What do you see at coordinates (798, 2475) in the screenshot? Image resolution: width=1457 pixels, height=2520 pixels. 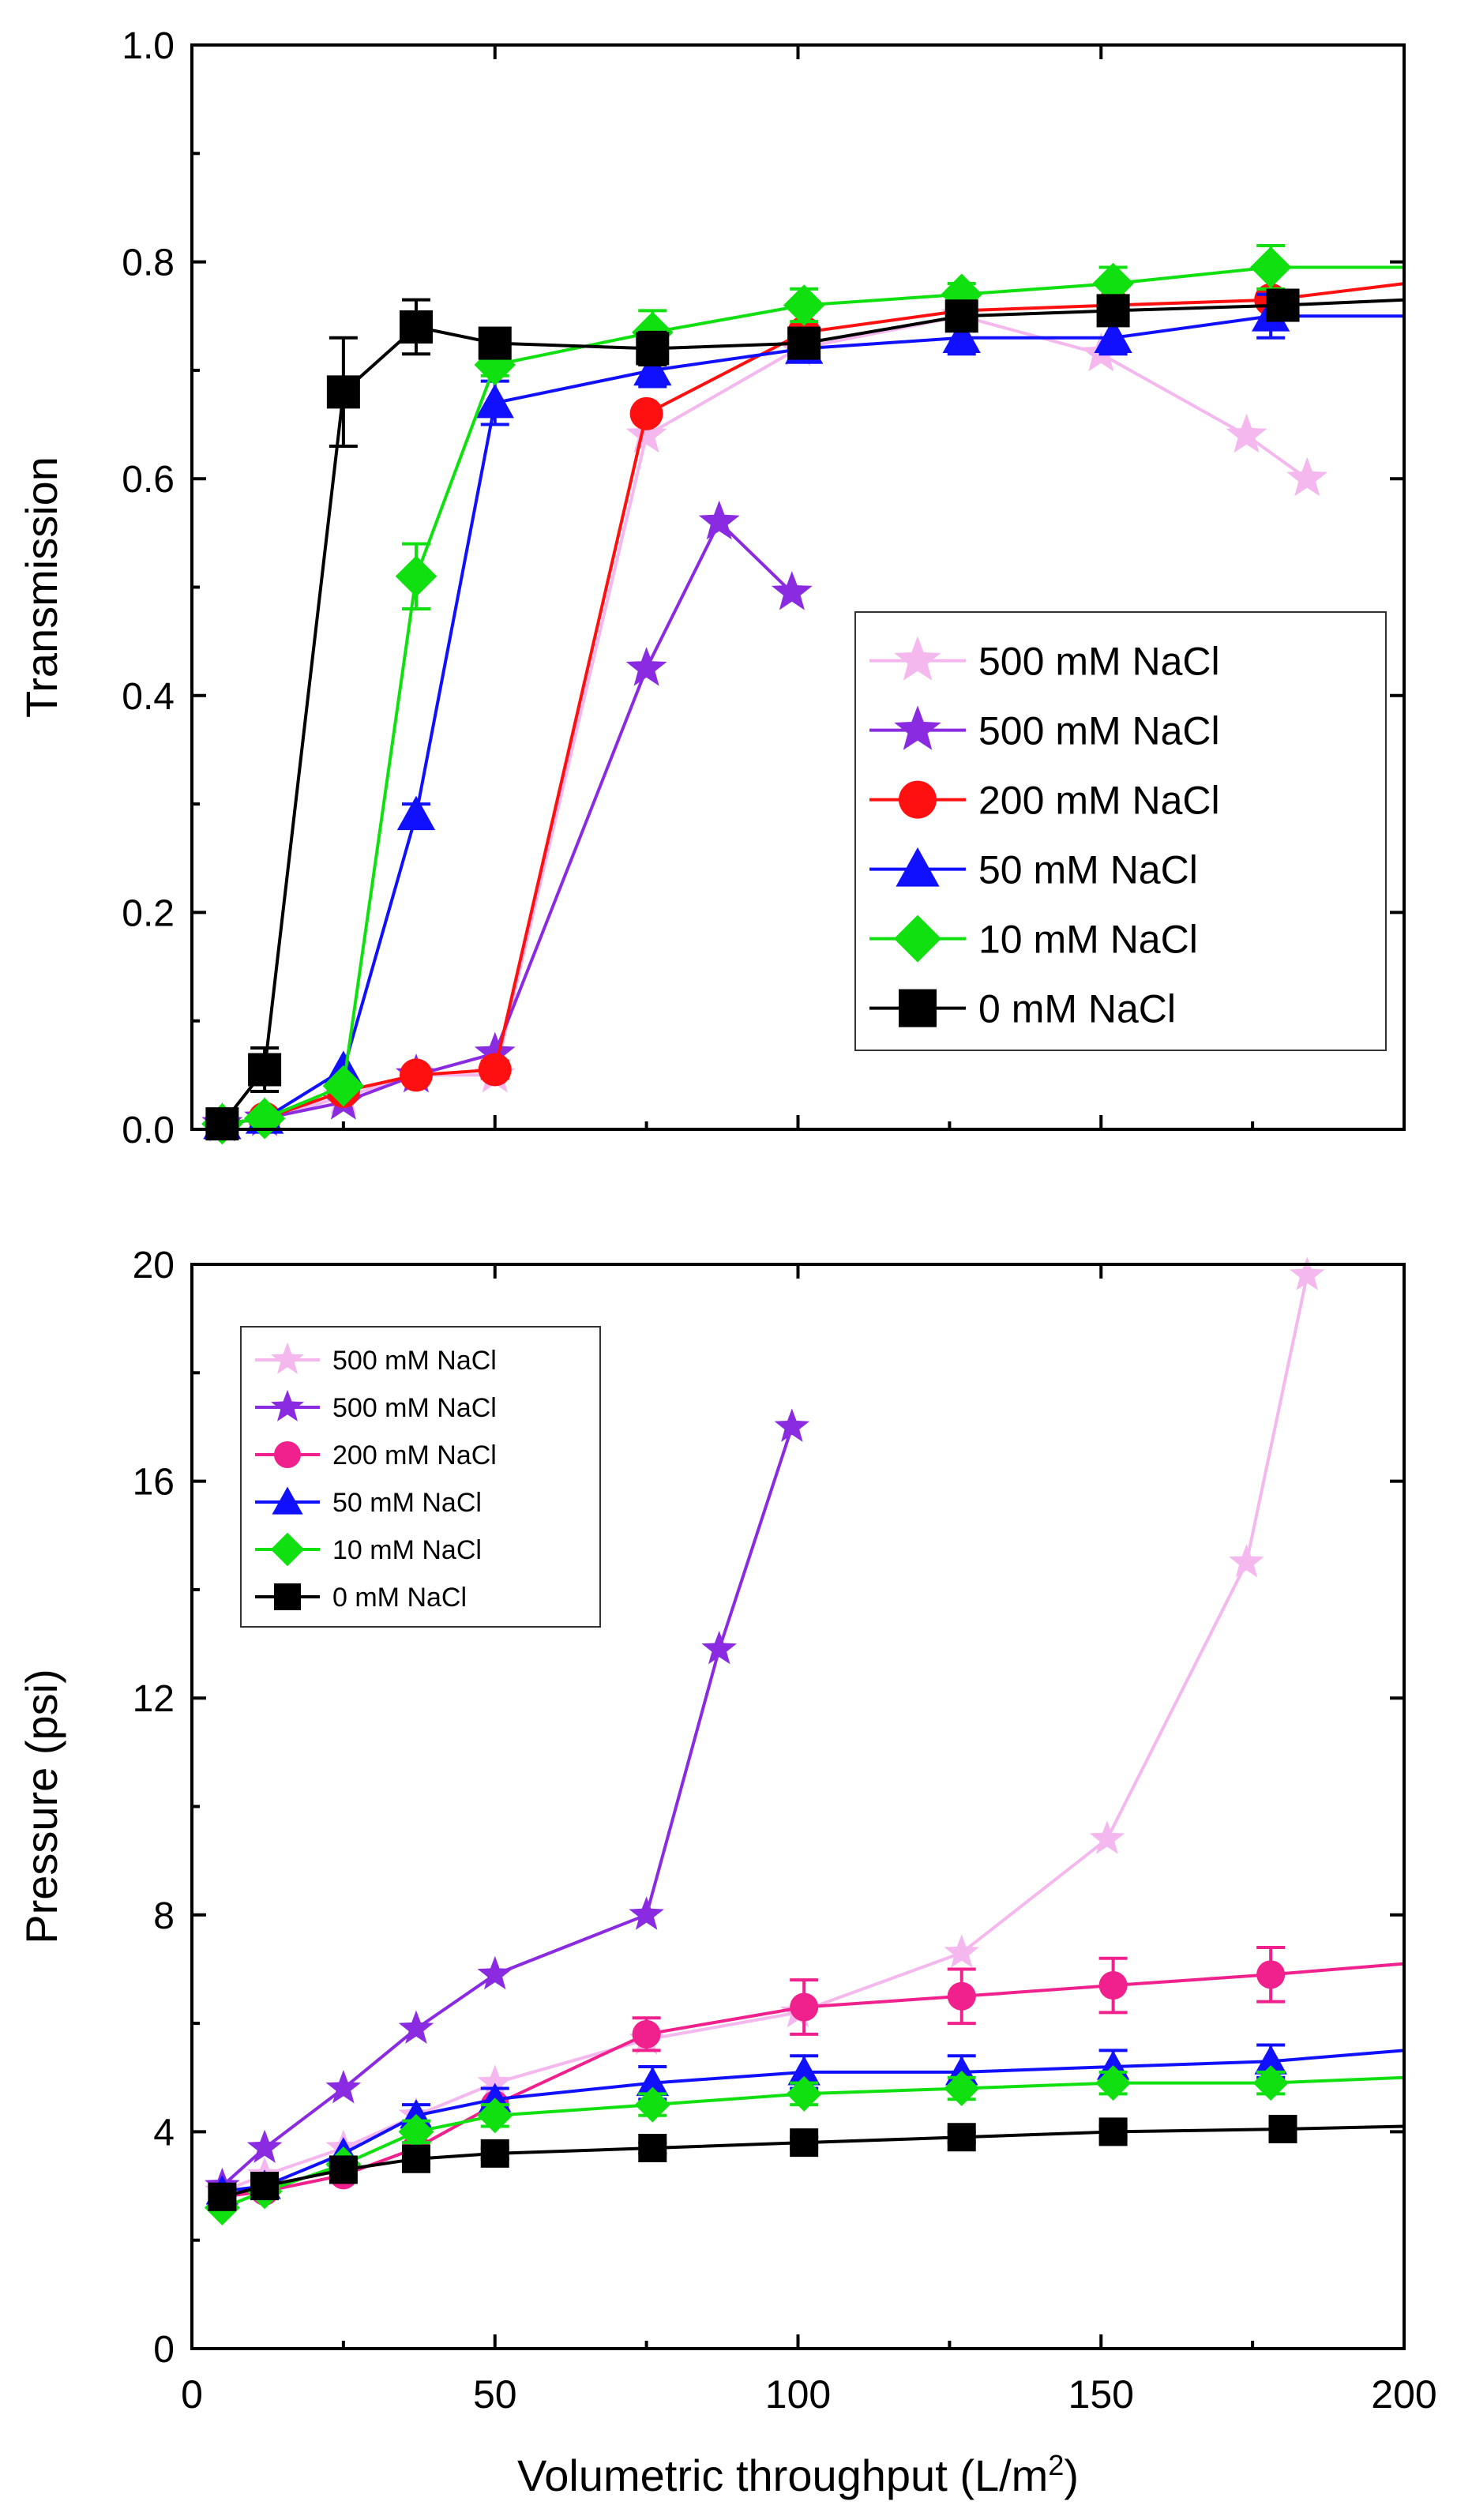 I see `x-axis-label: Volumetric throughput (L/m2)` at bounding box center [798, 2475].